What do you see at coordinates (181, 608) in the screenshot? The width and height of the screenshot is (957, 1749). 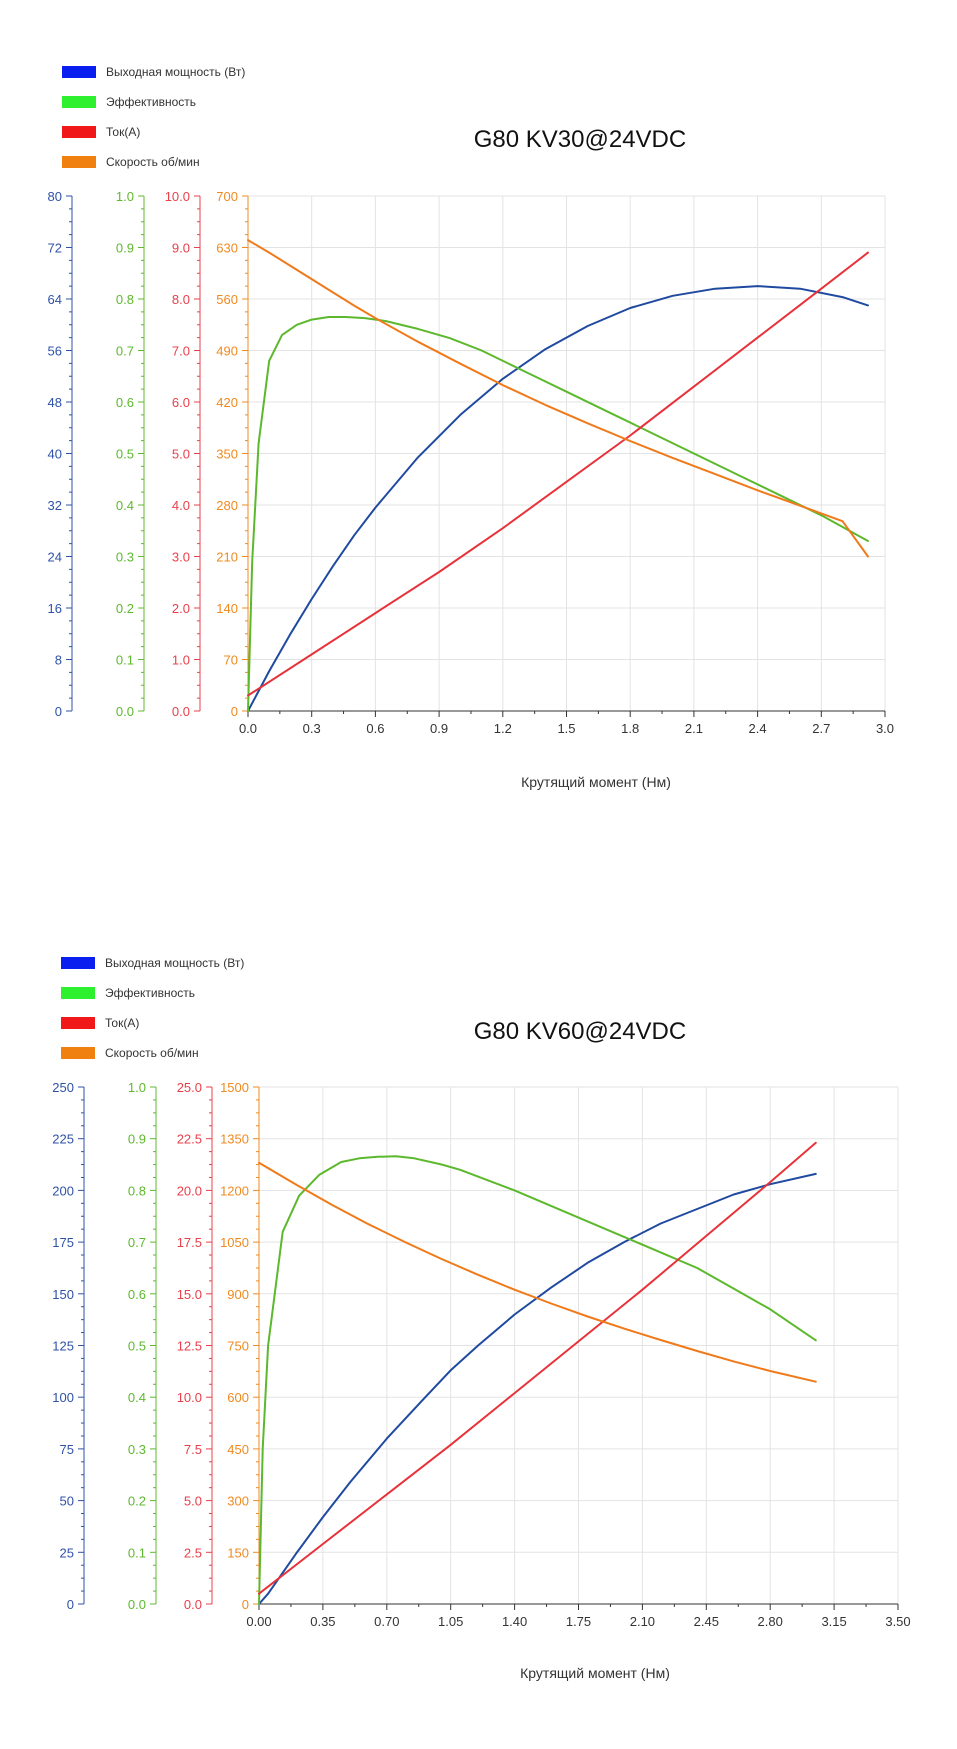 I see `y-tick-label-current: 2.0` at bounding box center [181, 608].